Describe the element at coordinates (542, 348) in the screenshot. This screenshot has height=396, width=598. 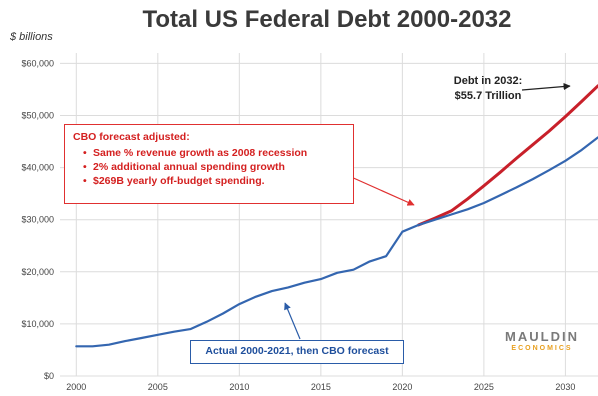
I see `logo-line2: ECONOMICS` at that location.